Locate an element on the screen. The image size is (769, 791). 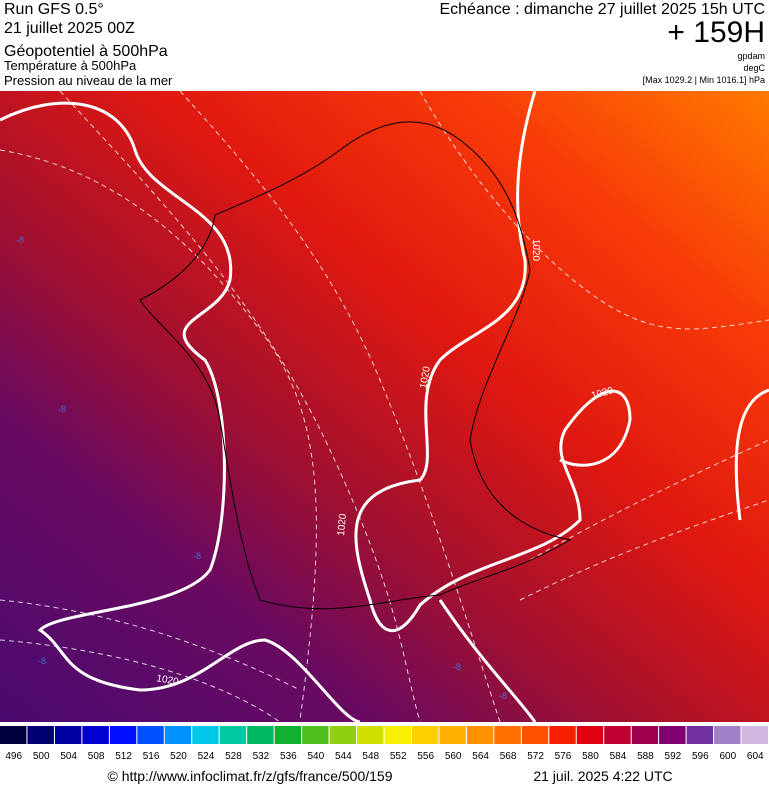
scale-label: 536 is located at coordinates (288, 756).